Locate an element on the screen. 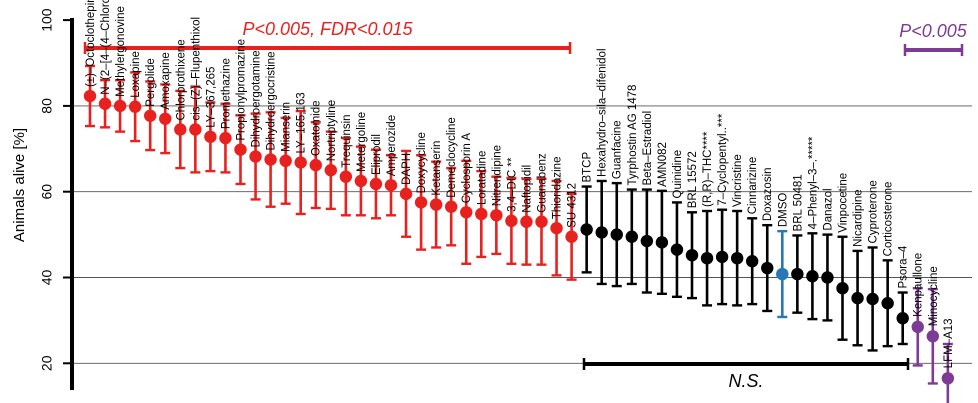  y-tick-label: 80 is located at coordinates (47, 106).